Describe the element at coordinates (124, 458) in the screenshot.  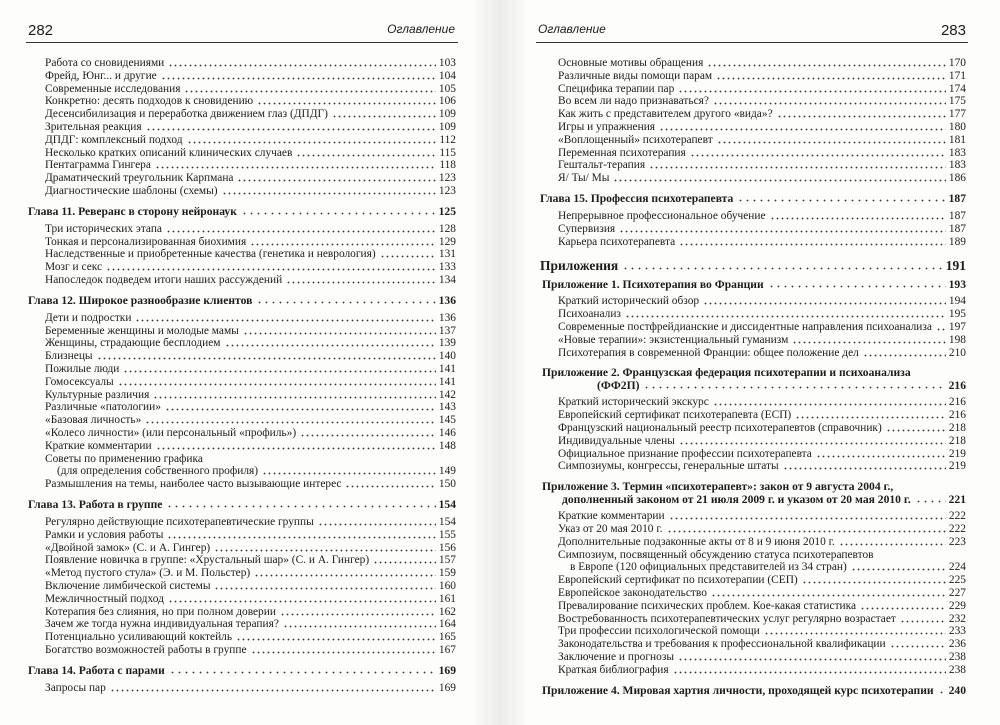
I see `toc-item-title: Советы по применению графика` at that location.